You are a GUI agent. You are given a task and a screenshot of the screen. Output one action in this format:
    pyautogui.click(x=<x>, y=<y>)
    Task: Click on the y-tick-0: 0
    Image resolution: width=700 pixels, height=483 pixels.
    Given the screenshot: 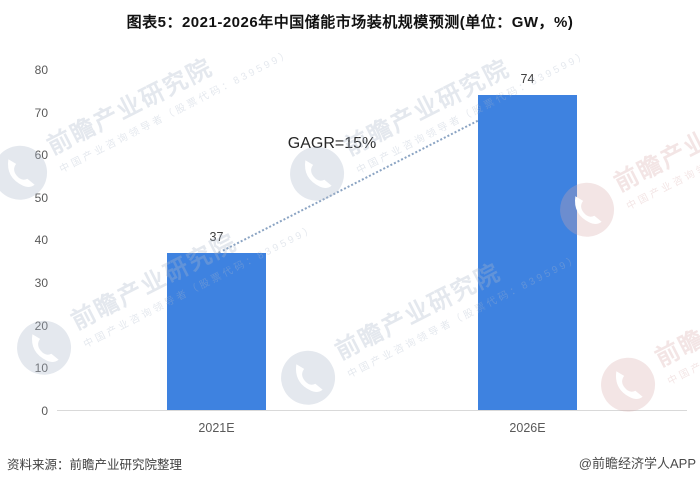 What is the action you would take?
    pyautogui.click(x=44, y=411)
    